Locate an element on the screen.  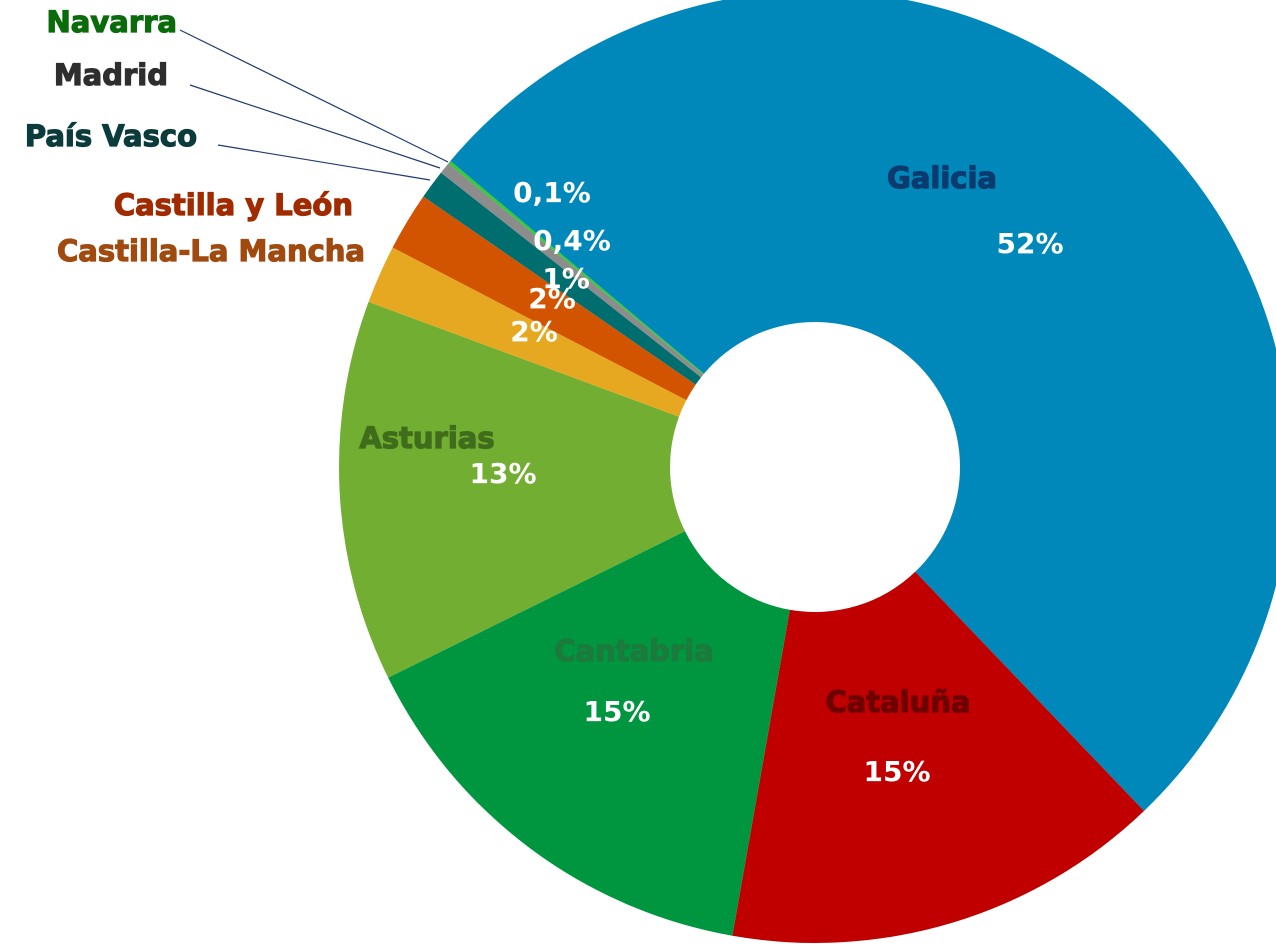
slice-name: Navarra is located at coordinates (112, 22).